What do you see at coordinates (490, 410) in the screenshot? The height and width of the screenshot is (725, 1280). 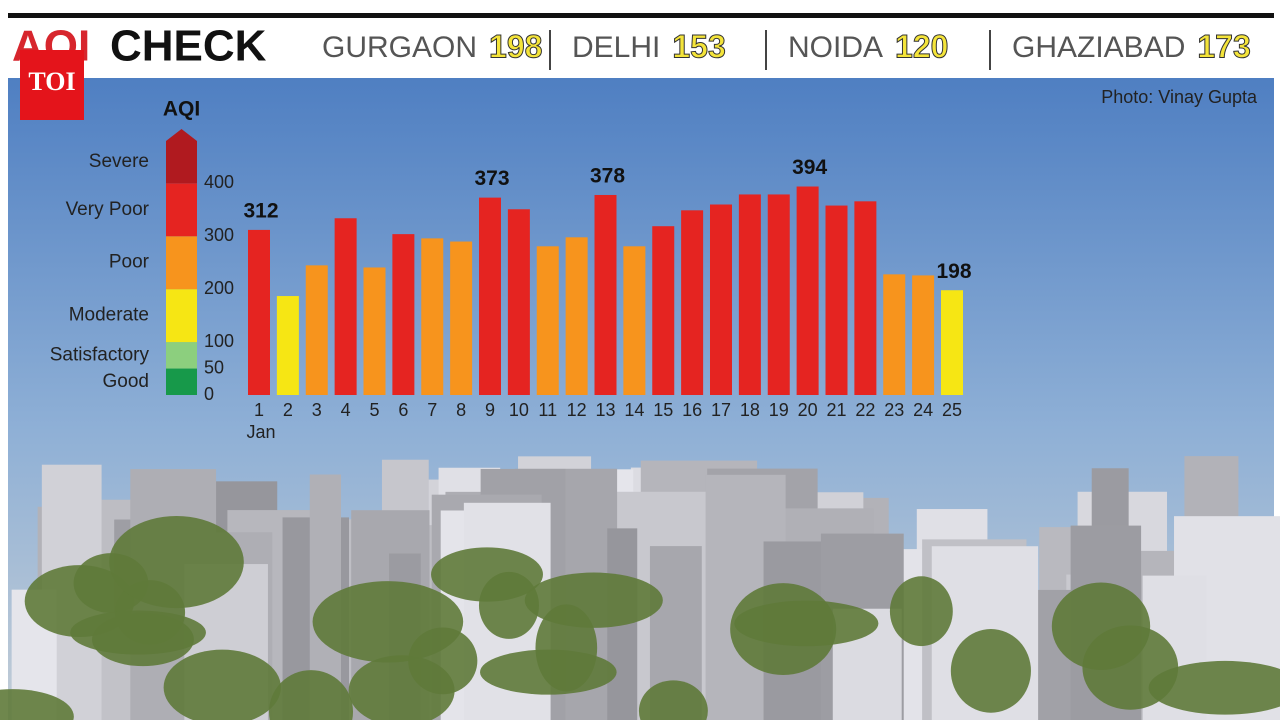 I see `x-tick-label: 9` at bounding box center [490, 410].